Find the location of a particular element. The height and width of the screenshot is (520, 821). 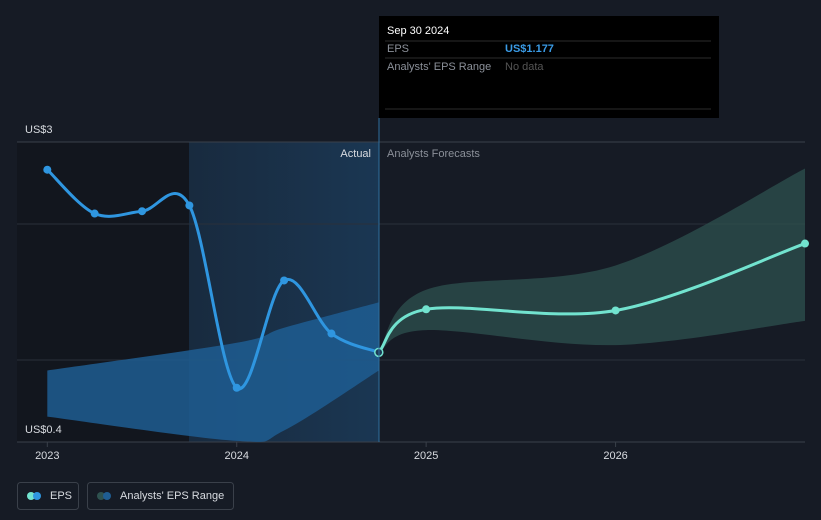

eps-line is located at coordinates (591, 298).